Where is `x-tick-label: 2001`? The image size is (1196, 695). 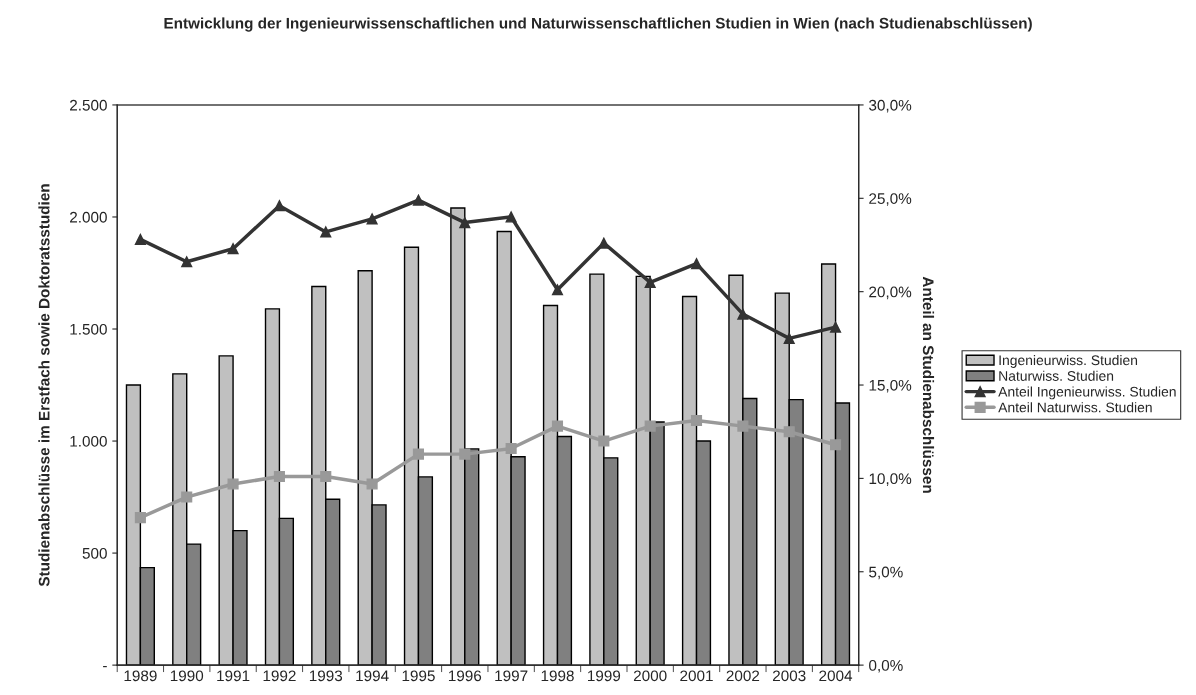
x-tick-label: 2001 is located at coordinates (696, 676).